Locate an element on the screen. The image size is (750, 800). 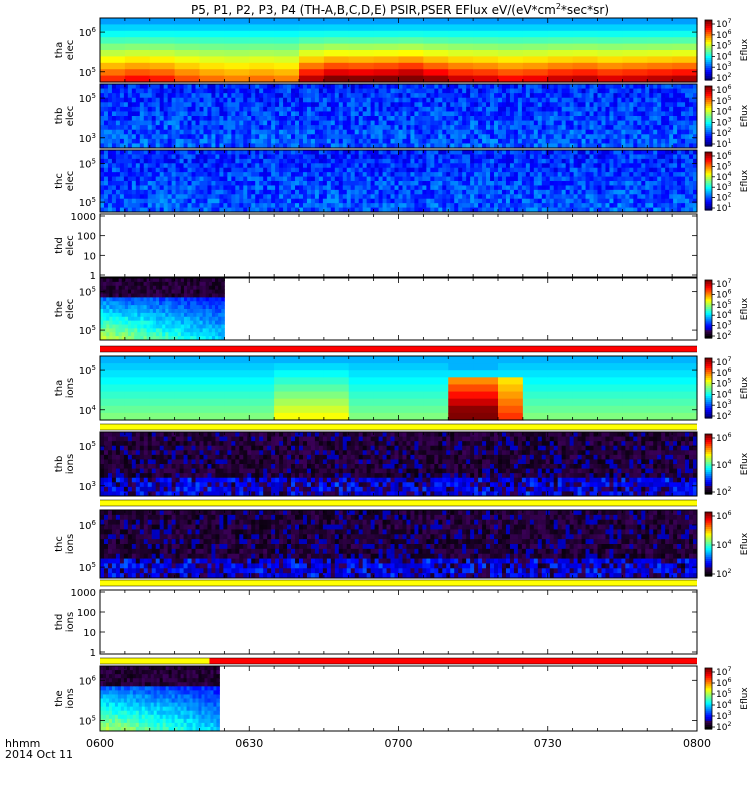
time-axis: 0600 0630 0700 0730 0800 is located at coordinates (398, 743).